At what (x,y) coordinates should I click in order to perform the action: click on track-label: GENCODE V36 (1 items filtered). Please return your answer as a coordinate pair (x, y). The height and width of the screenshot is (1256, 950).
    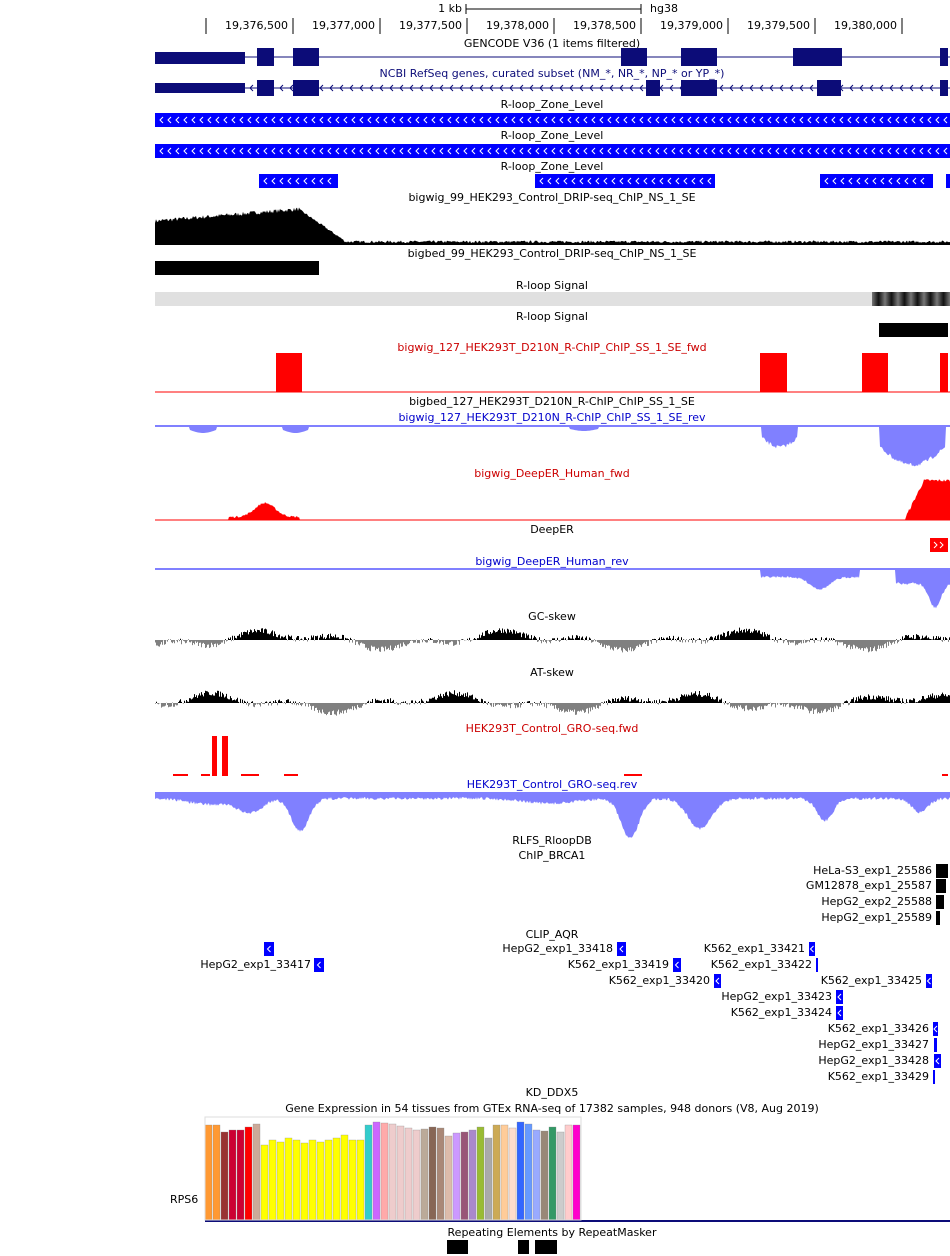
    Looking at the image, I should click on (552, 43).